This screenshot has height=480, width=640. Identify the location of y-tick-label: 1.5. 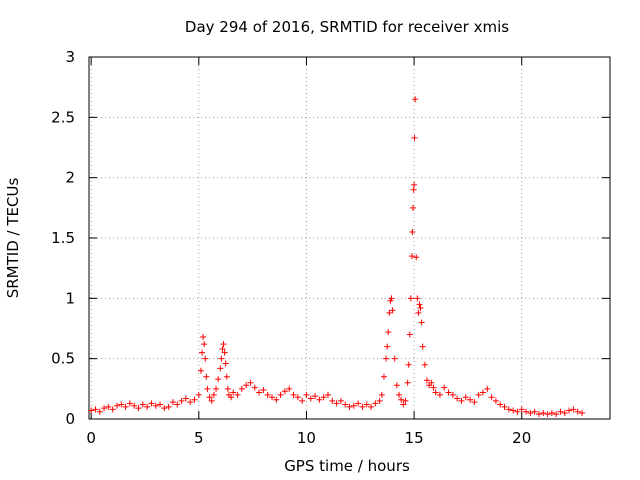
(63, 238).